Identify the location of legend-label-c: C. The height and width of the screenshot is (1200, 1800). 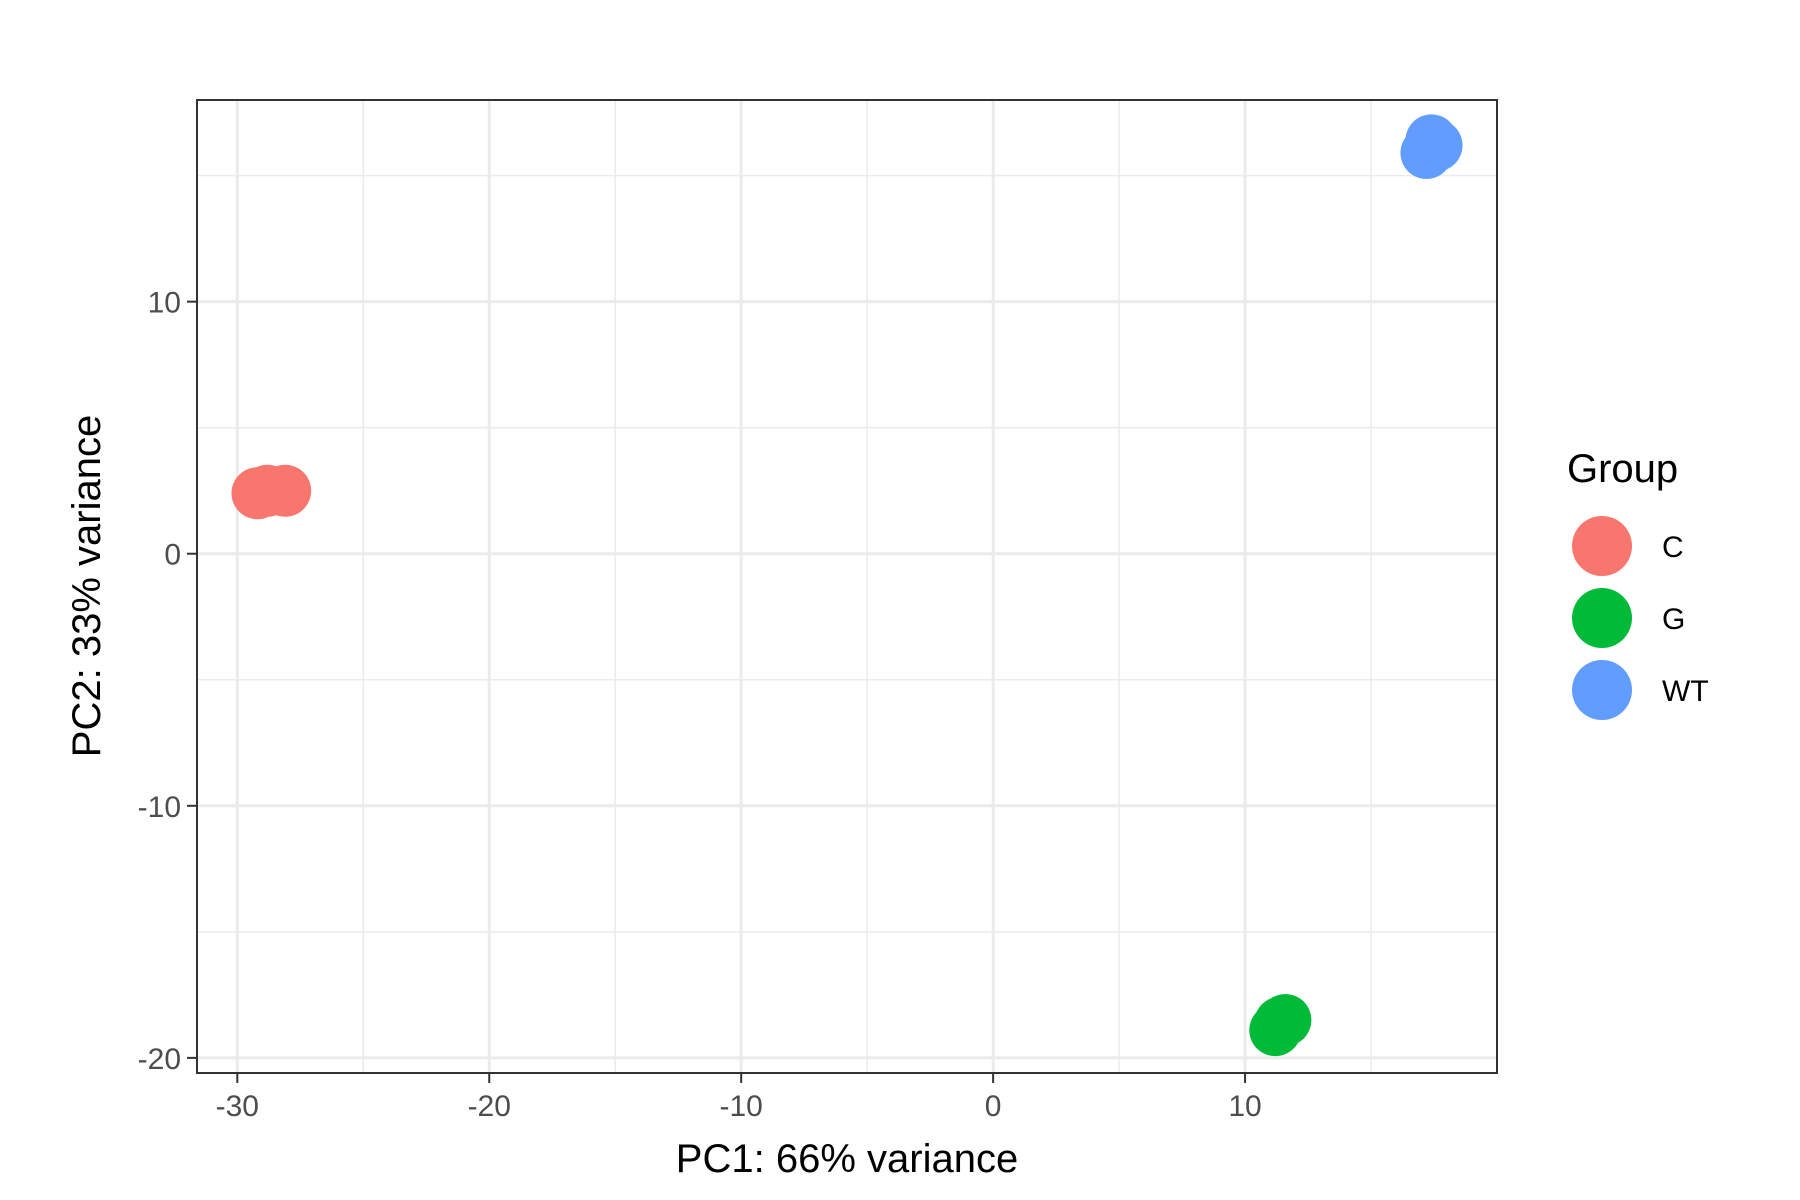
(1673, 547).